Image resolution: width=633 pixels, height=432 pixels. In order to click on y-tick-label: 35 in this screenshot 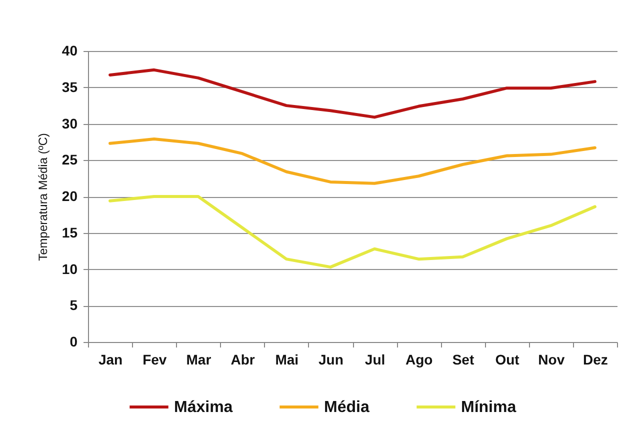, I will do `click(70, 86)`.